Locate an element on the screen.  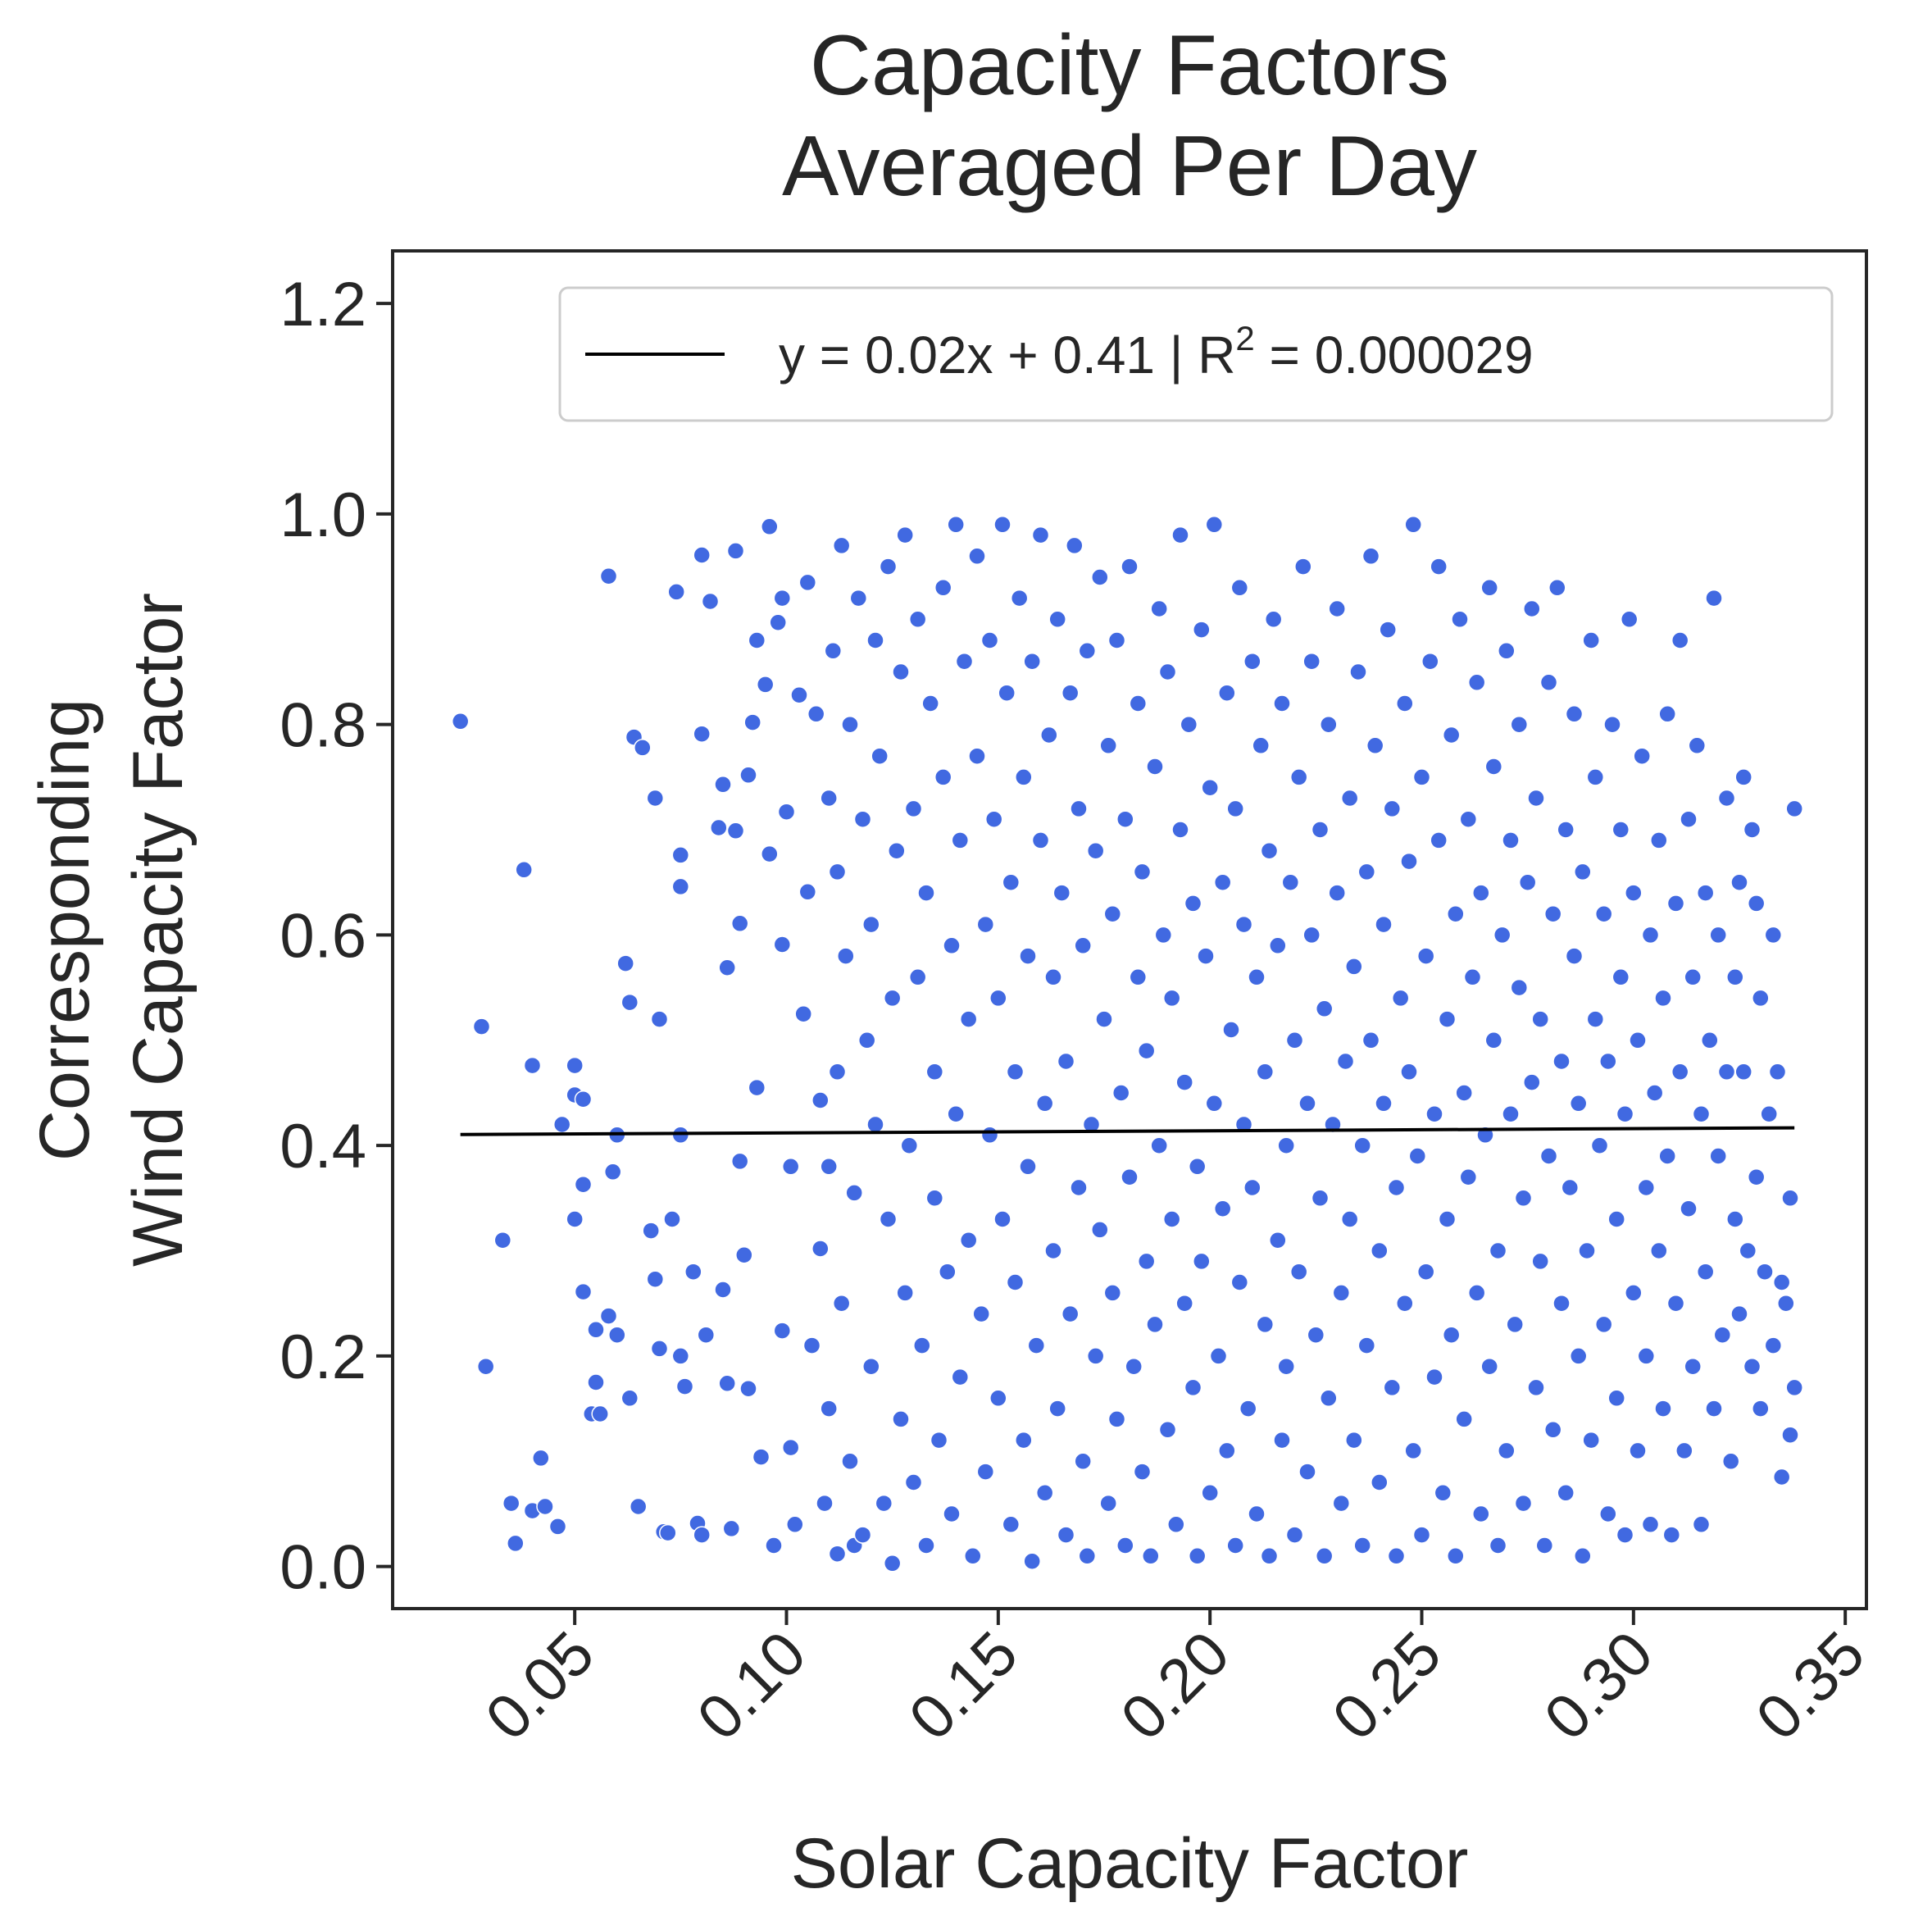
x-tick-label: 0.05 is located at coordinates (539, 1686).